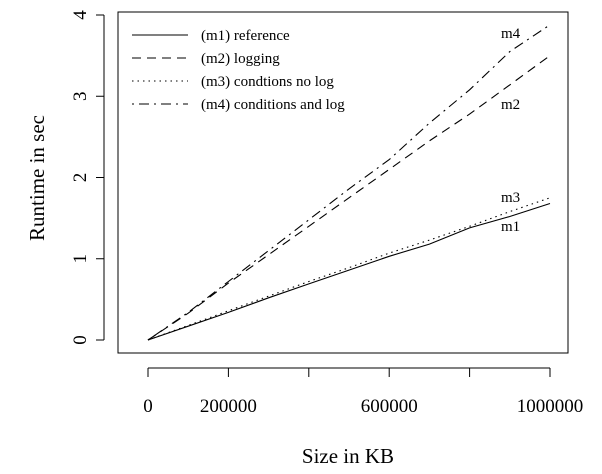 The width and height of the screenshot is (602, 474). Describe the element at coordinates (389, 406) in the screenshot. I see `x-tick-label: 600000` at that location.